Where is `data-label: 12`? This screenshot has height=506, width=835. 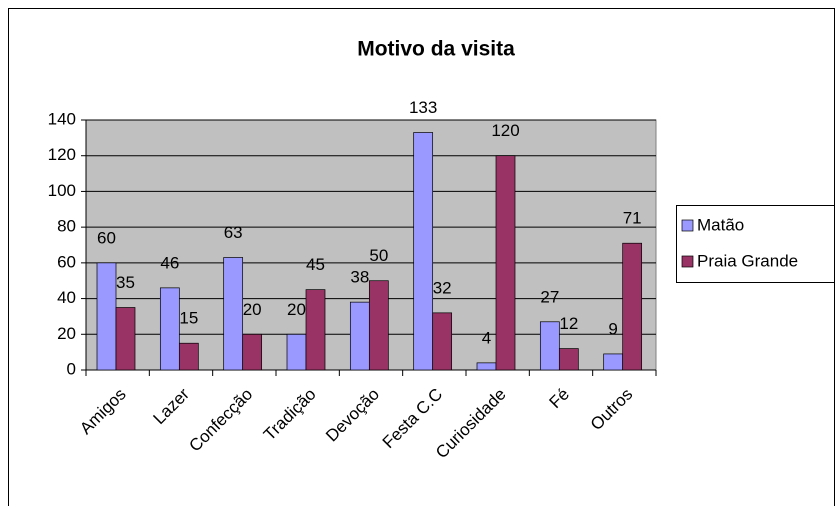 data-label: 12 is located at coordinates (568, 323).